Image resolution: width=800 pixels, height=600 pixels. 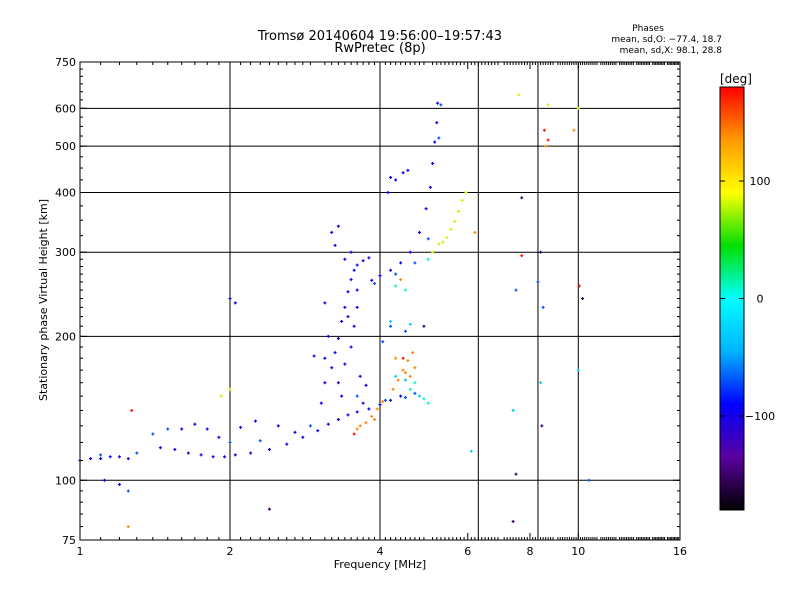 I want to click on x-tick-label: 10, so click(x=578, y=551).